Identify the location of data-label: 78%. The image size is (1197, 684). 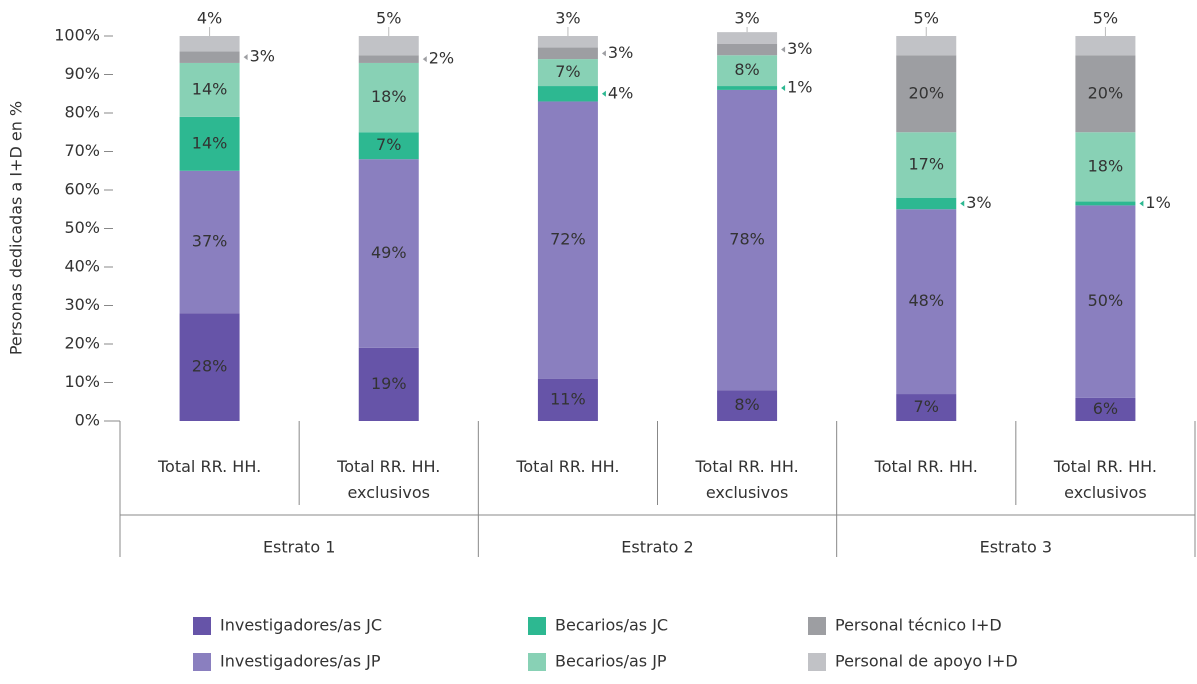
(747, 239).